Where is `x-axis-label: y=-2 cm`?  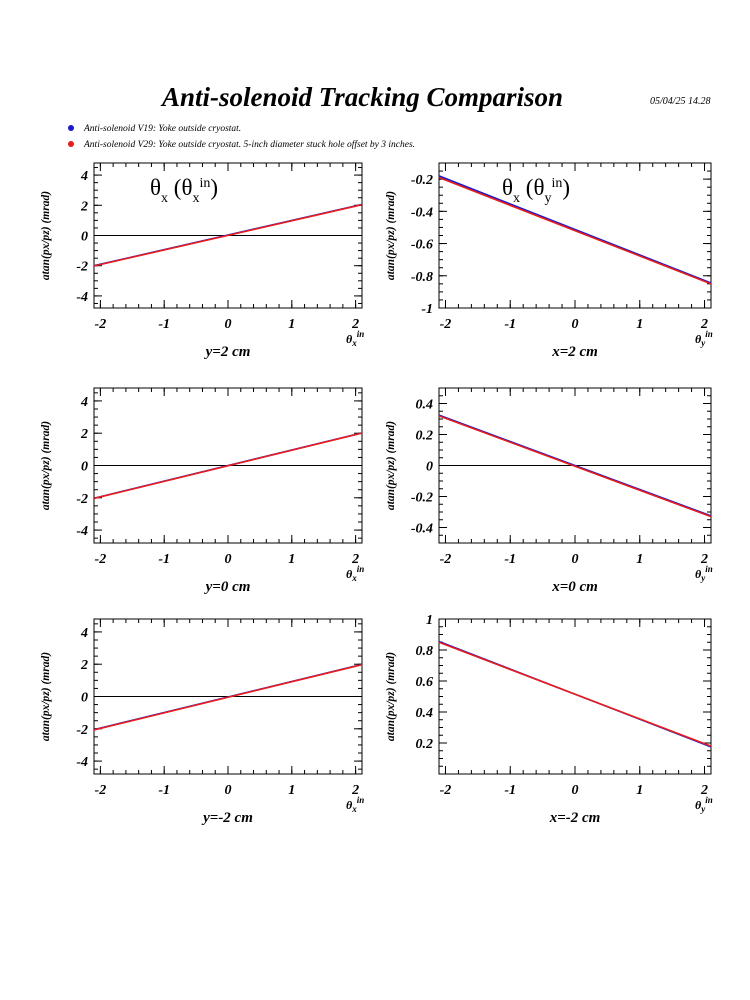 x-axis-label: y=-2 cm is located at coordinates (227, 818).